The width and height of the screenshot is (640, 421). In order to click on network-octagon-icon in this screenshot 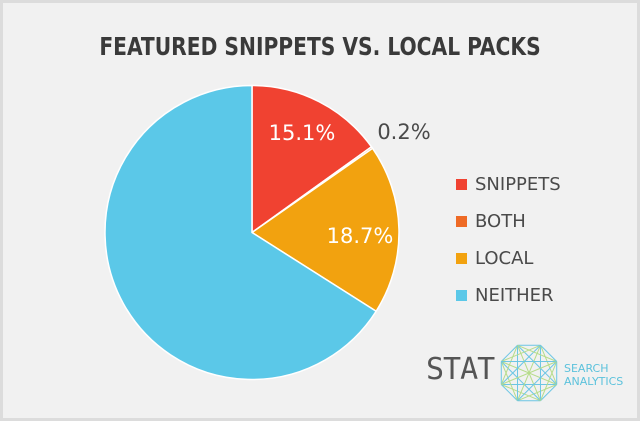, I will do `click(529, 373)`.